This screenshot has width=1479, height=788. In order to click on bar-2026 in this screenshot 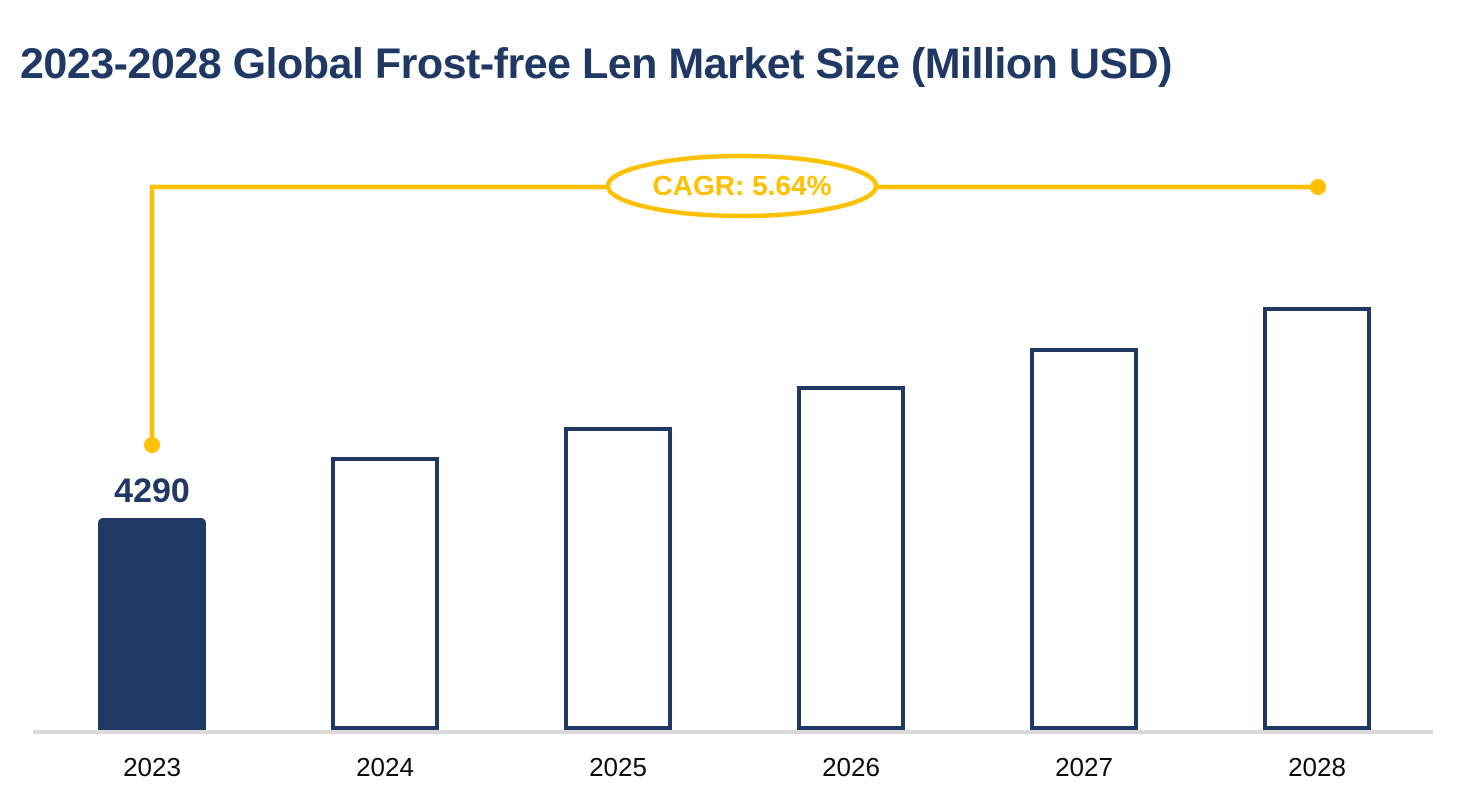, I will do `click(851, 558)`.